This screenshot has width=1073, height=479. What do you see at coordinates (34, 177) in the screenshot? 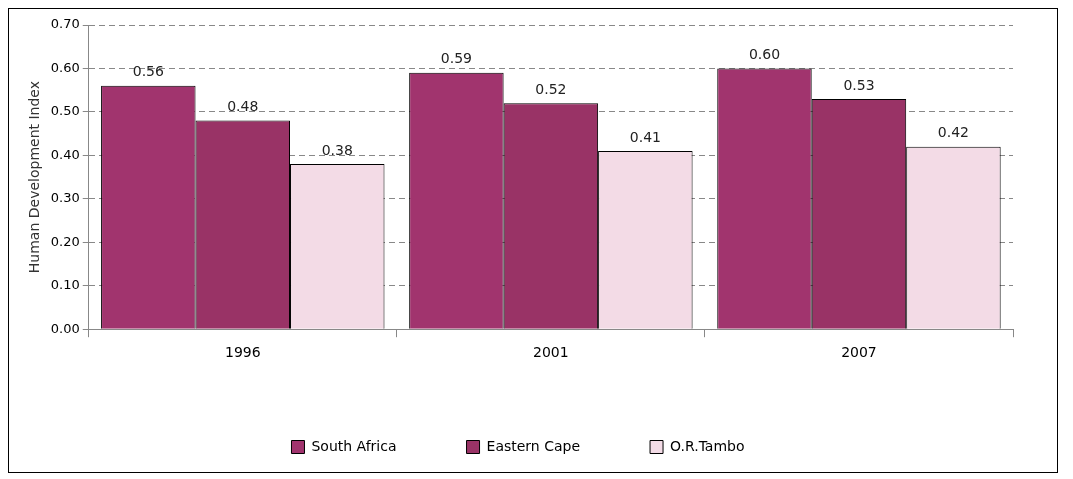
I see `y-axis-title: Human Development Index` at bounding box center [34, 177].